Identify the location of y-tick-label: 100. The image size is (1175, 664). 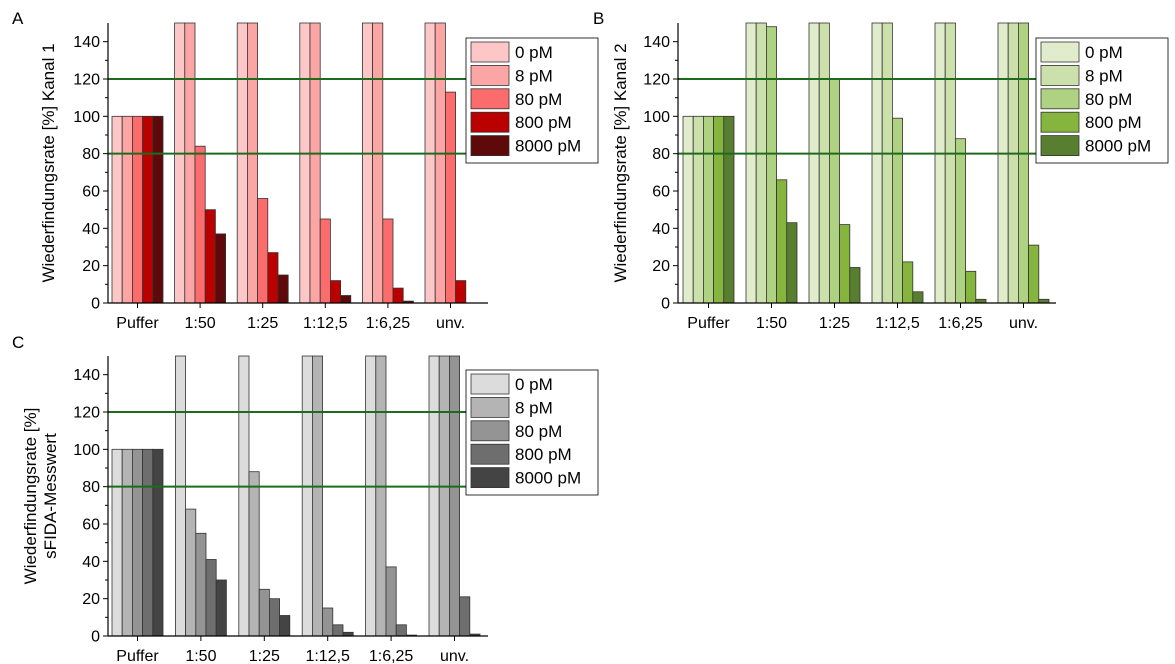
(656, 117).